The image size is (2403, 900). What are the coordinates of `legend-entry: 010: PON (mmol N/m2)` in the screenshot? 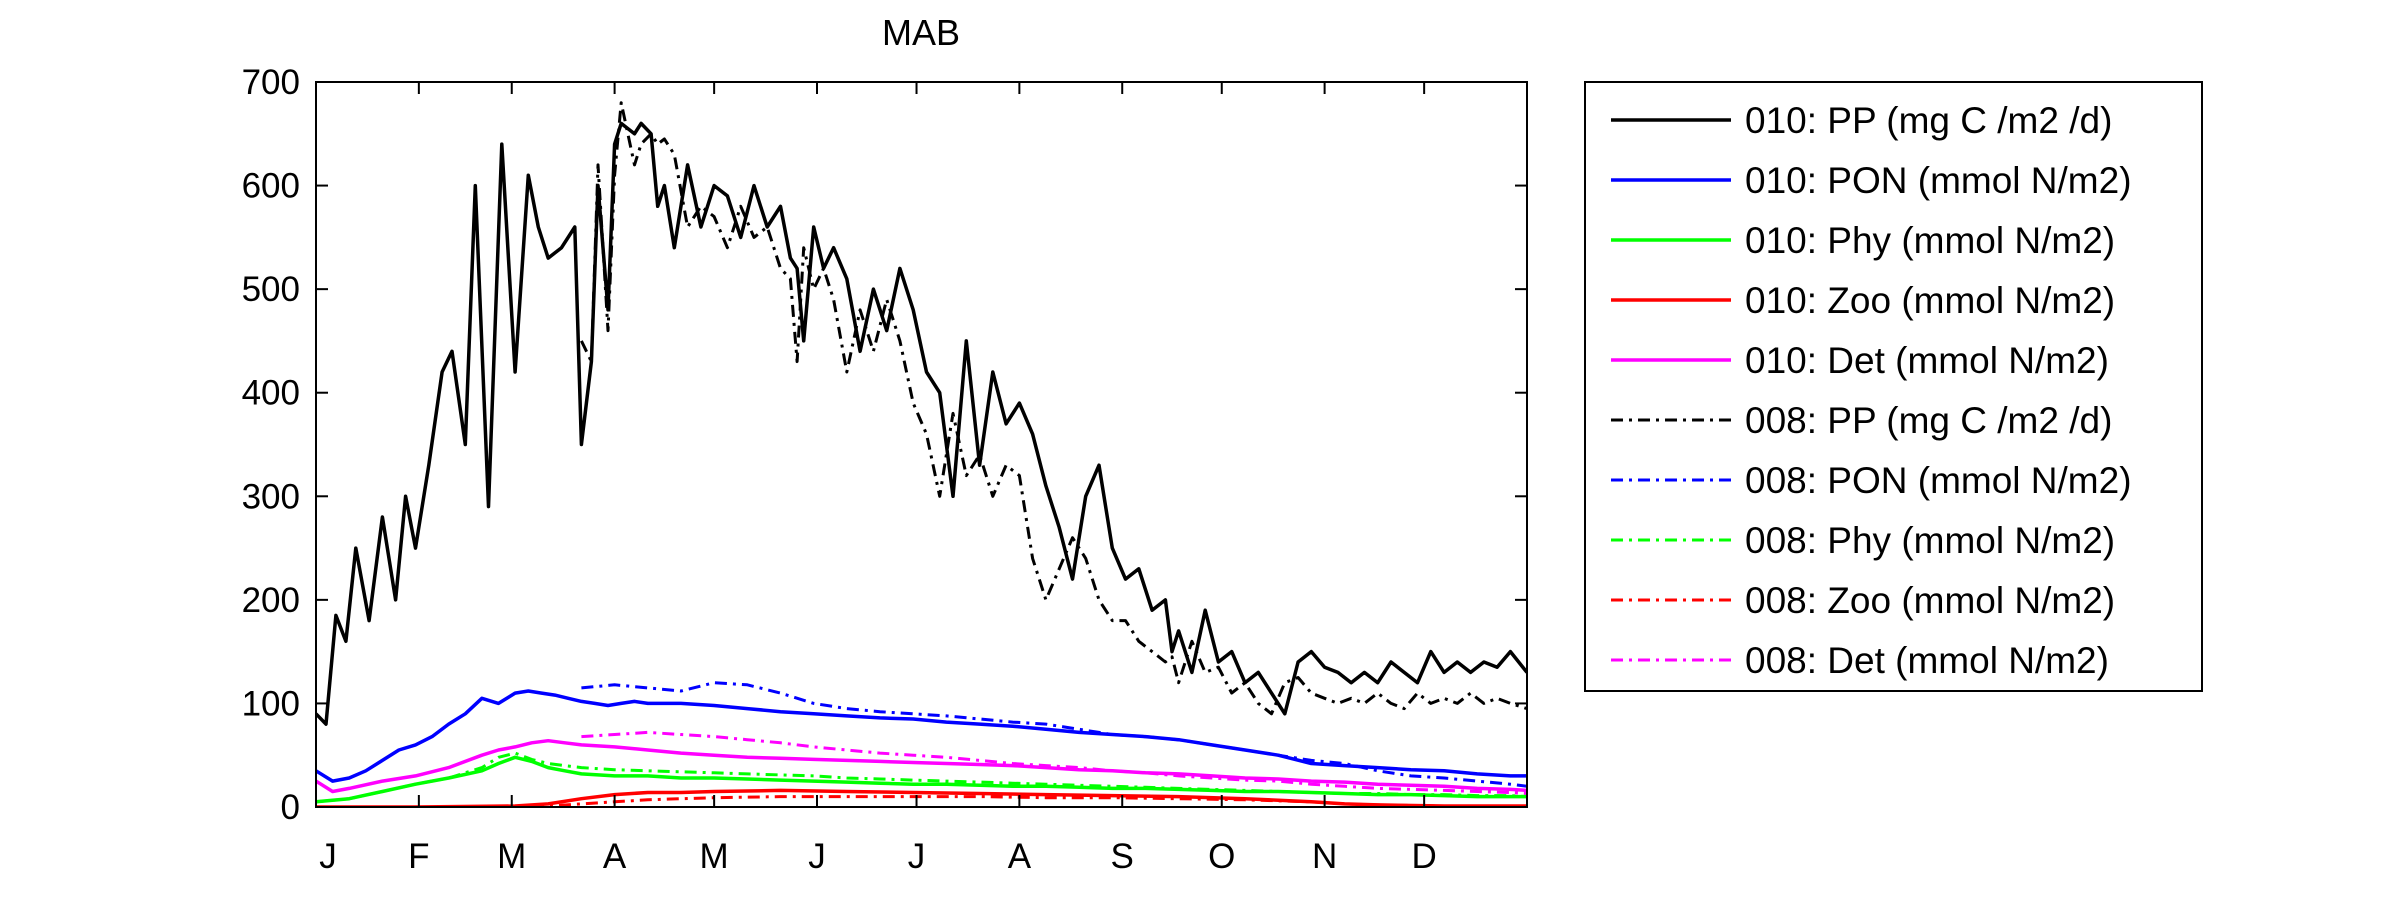 It's located at (1938, 180).